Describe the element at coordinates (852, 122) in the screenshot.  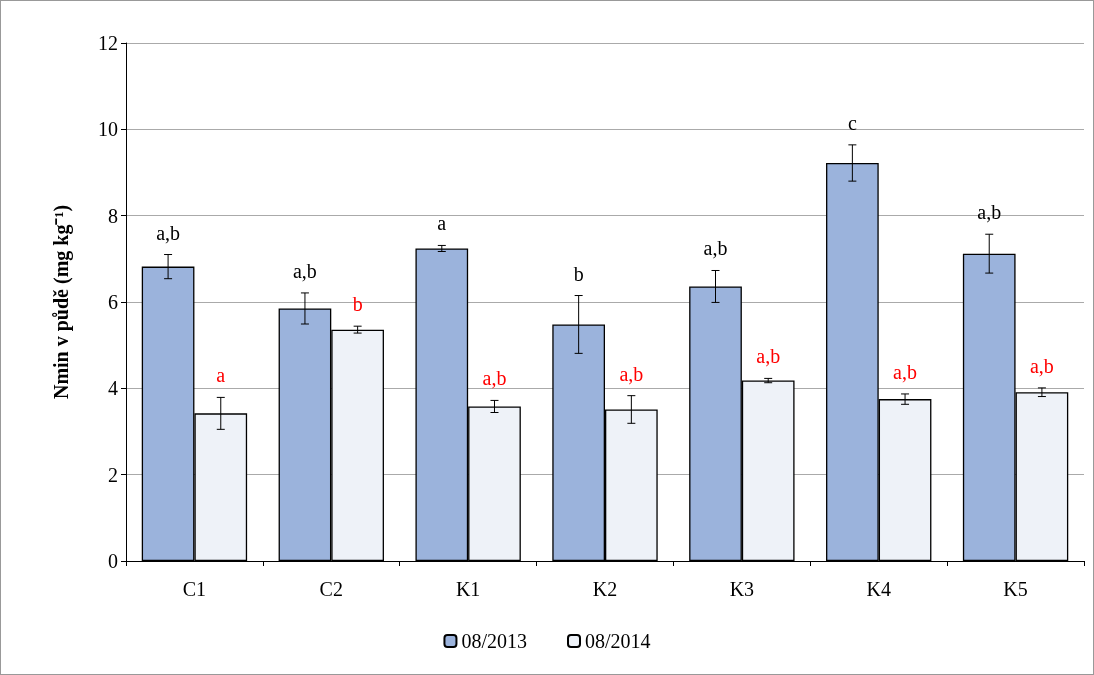
I see `data-label: c` at that location.